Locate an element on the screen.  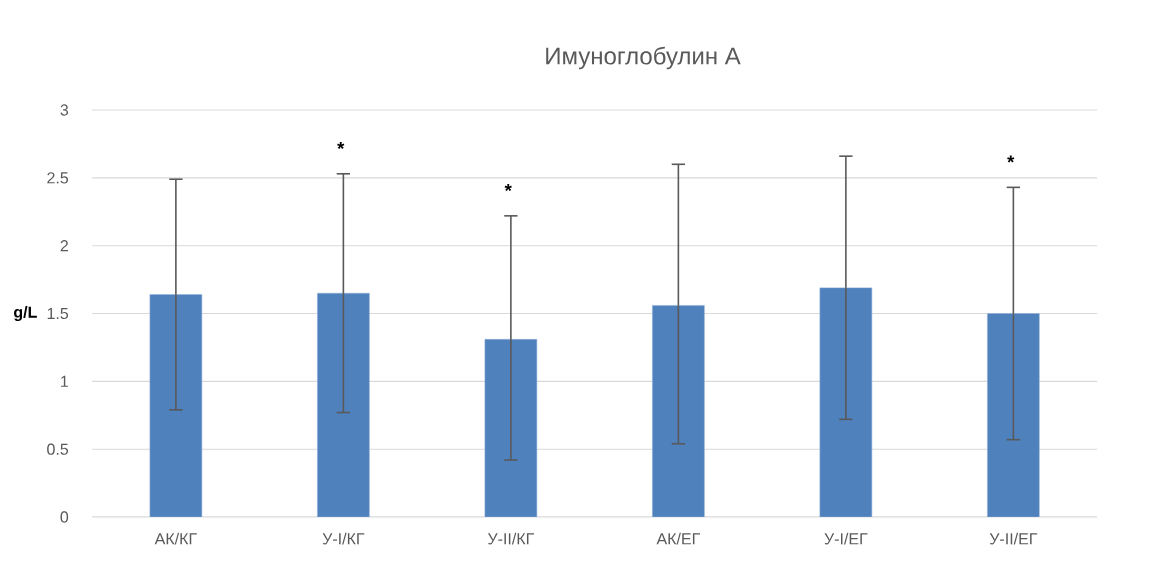
y-tick-label: 1.5 is located at coordinates (58, 313).